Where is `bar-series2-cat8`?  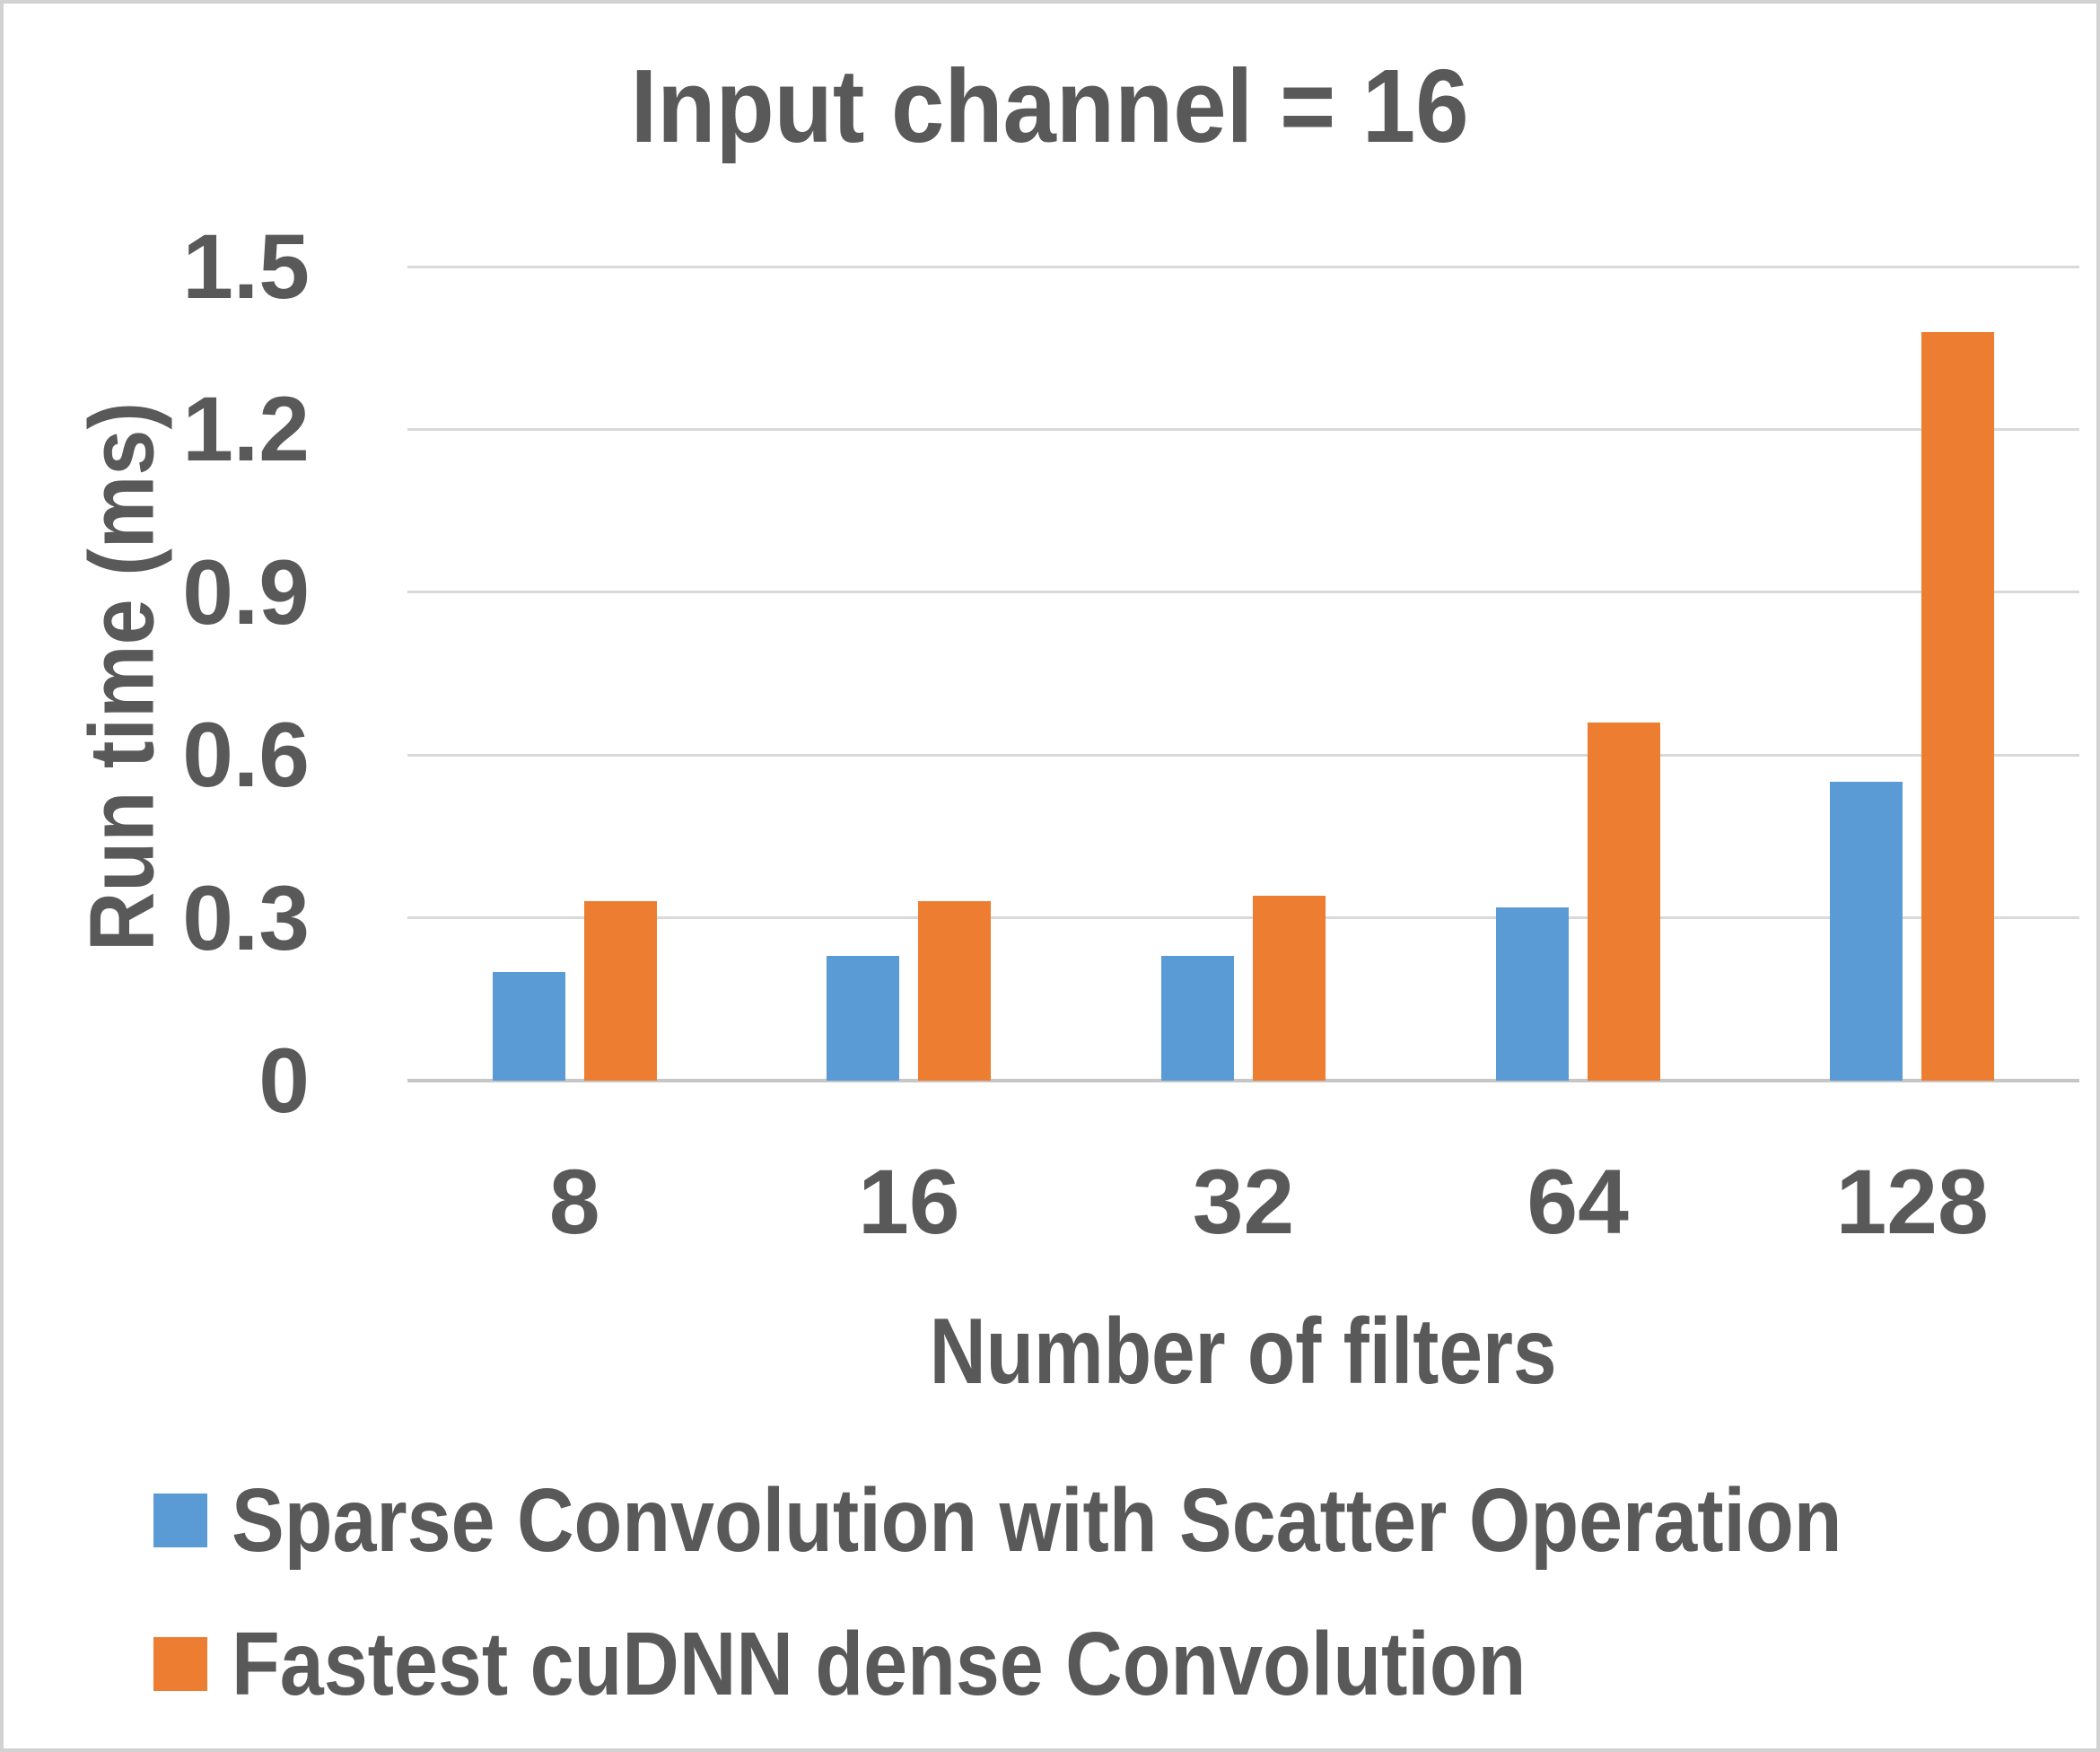
bar-series2-cat8 is located at coordinates (620, 991).